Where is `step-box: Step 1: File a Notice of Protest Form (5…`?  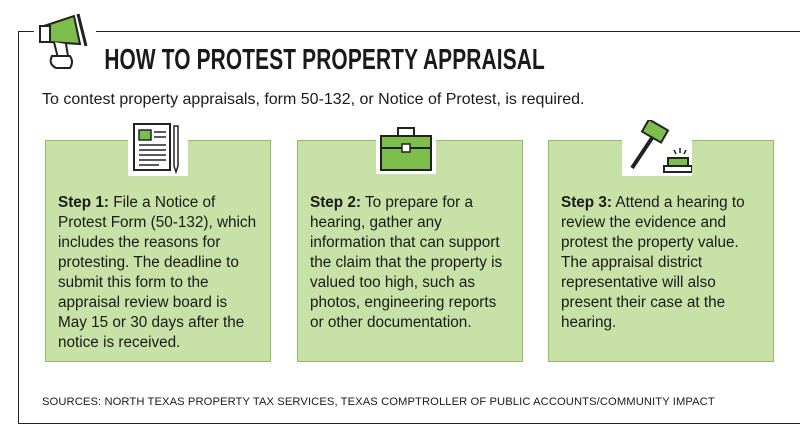 step-box: Step 1: File a Notice of Protest Form (5… is located at coordinates (158, 251).